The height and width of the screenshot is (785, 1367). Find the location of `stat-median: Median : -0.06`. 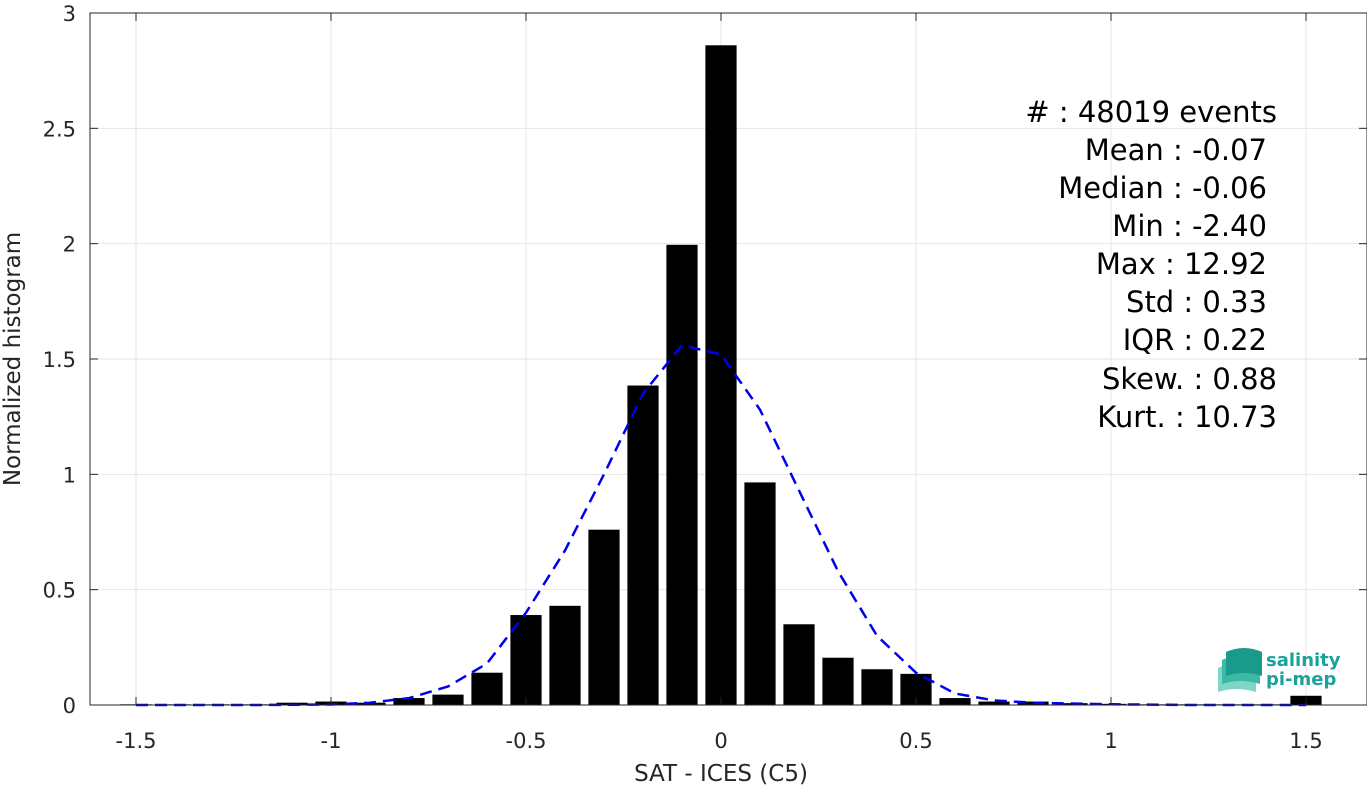

stat-median: Median : -0.06 is located at coordinates (1162, 188).